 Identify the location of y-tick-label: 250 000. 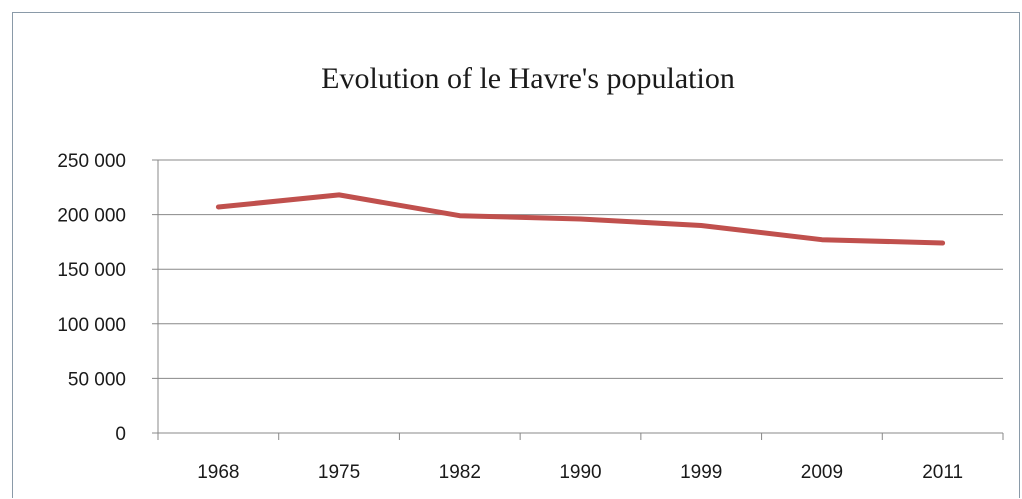
(91, 161).